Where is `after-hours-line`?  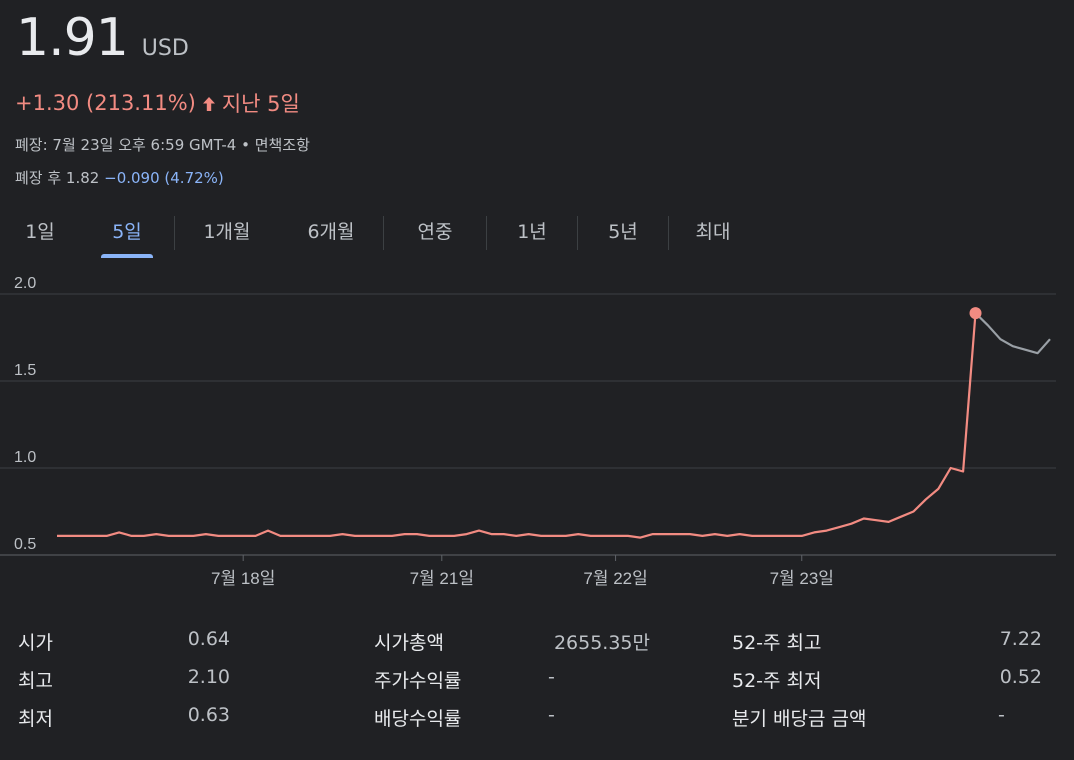 after-hours-line is located at coordinates (1012, 333).